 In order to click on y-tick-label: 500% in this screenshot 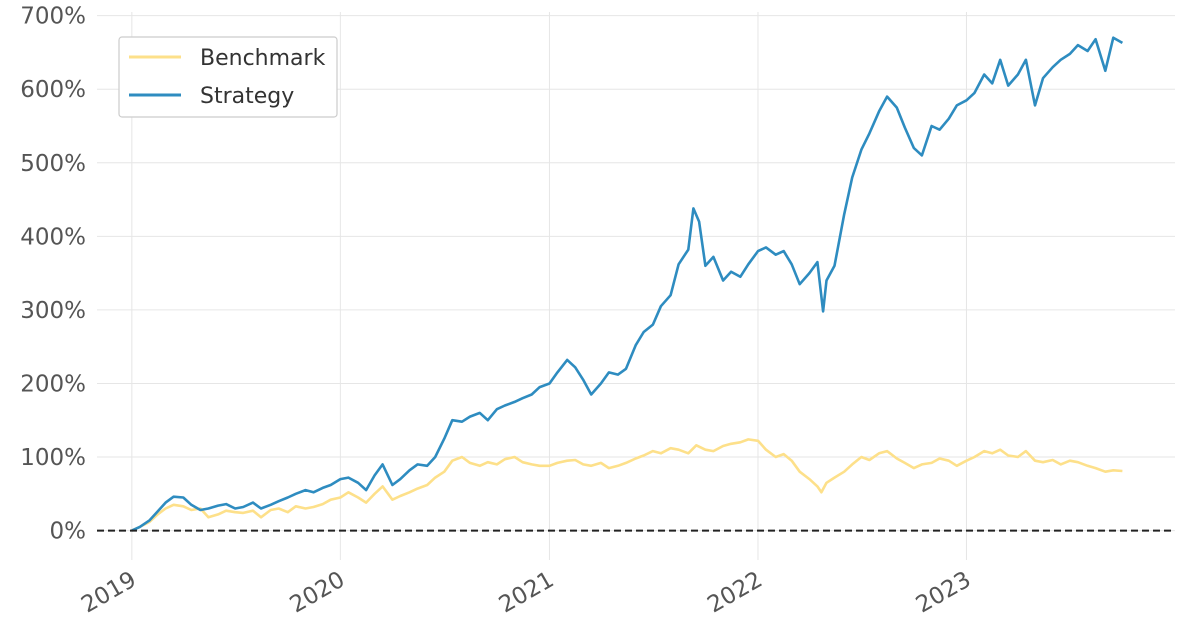, I will do `click(53, 164)`.